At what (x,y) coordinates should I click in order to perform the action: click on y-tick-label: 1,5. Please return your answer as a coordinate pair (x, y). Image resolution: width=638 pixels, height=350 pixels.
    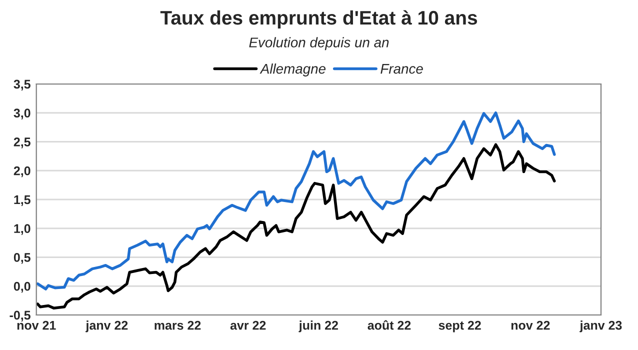
    Looking at the image, I should click on (22, 200).